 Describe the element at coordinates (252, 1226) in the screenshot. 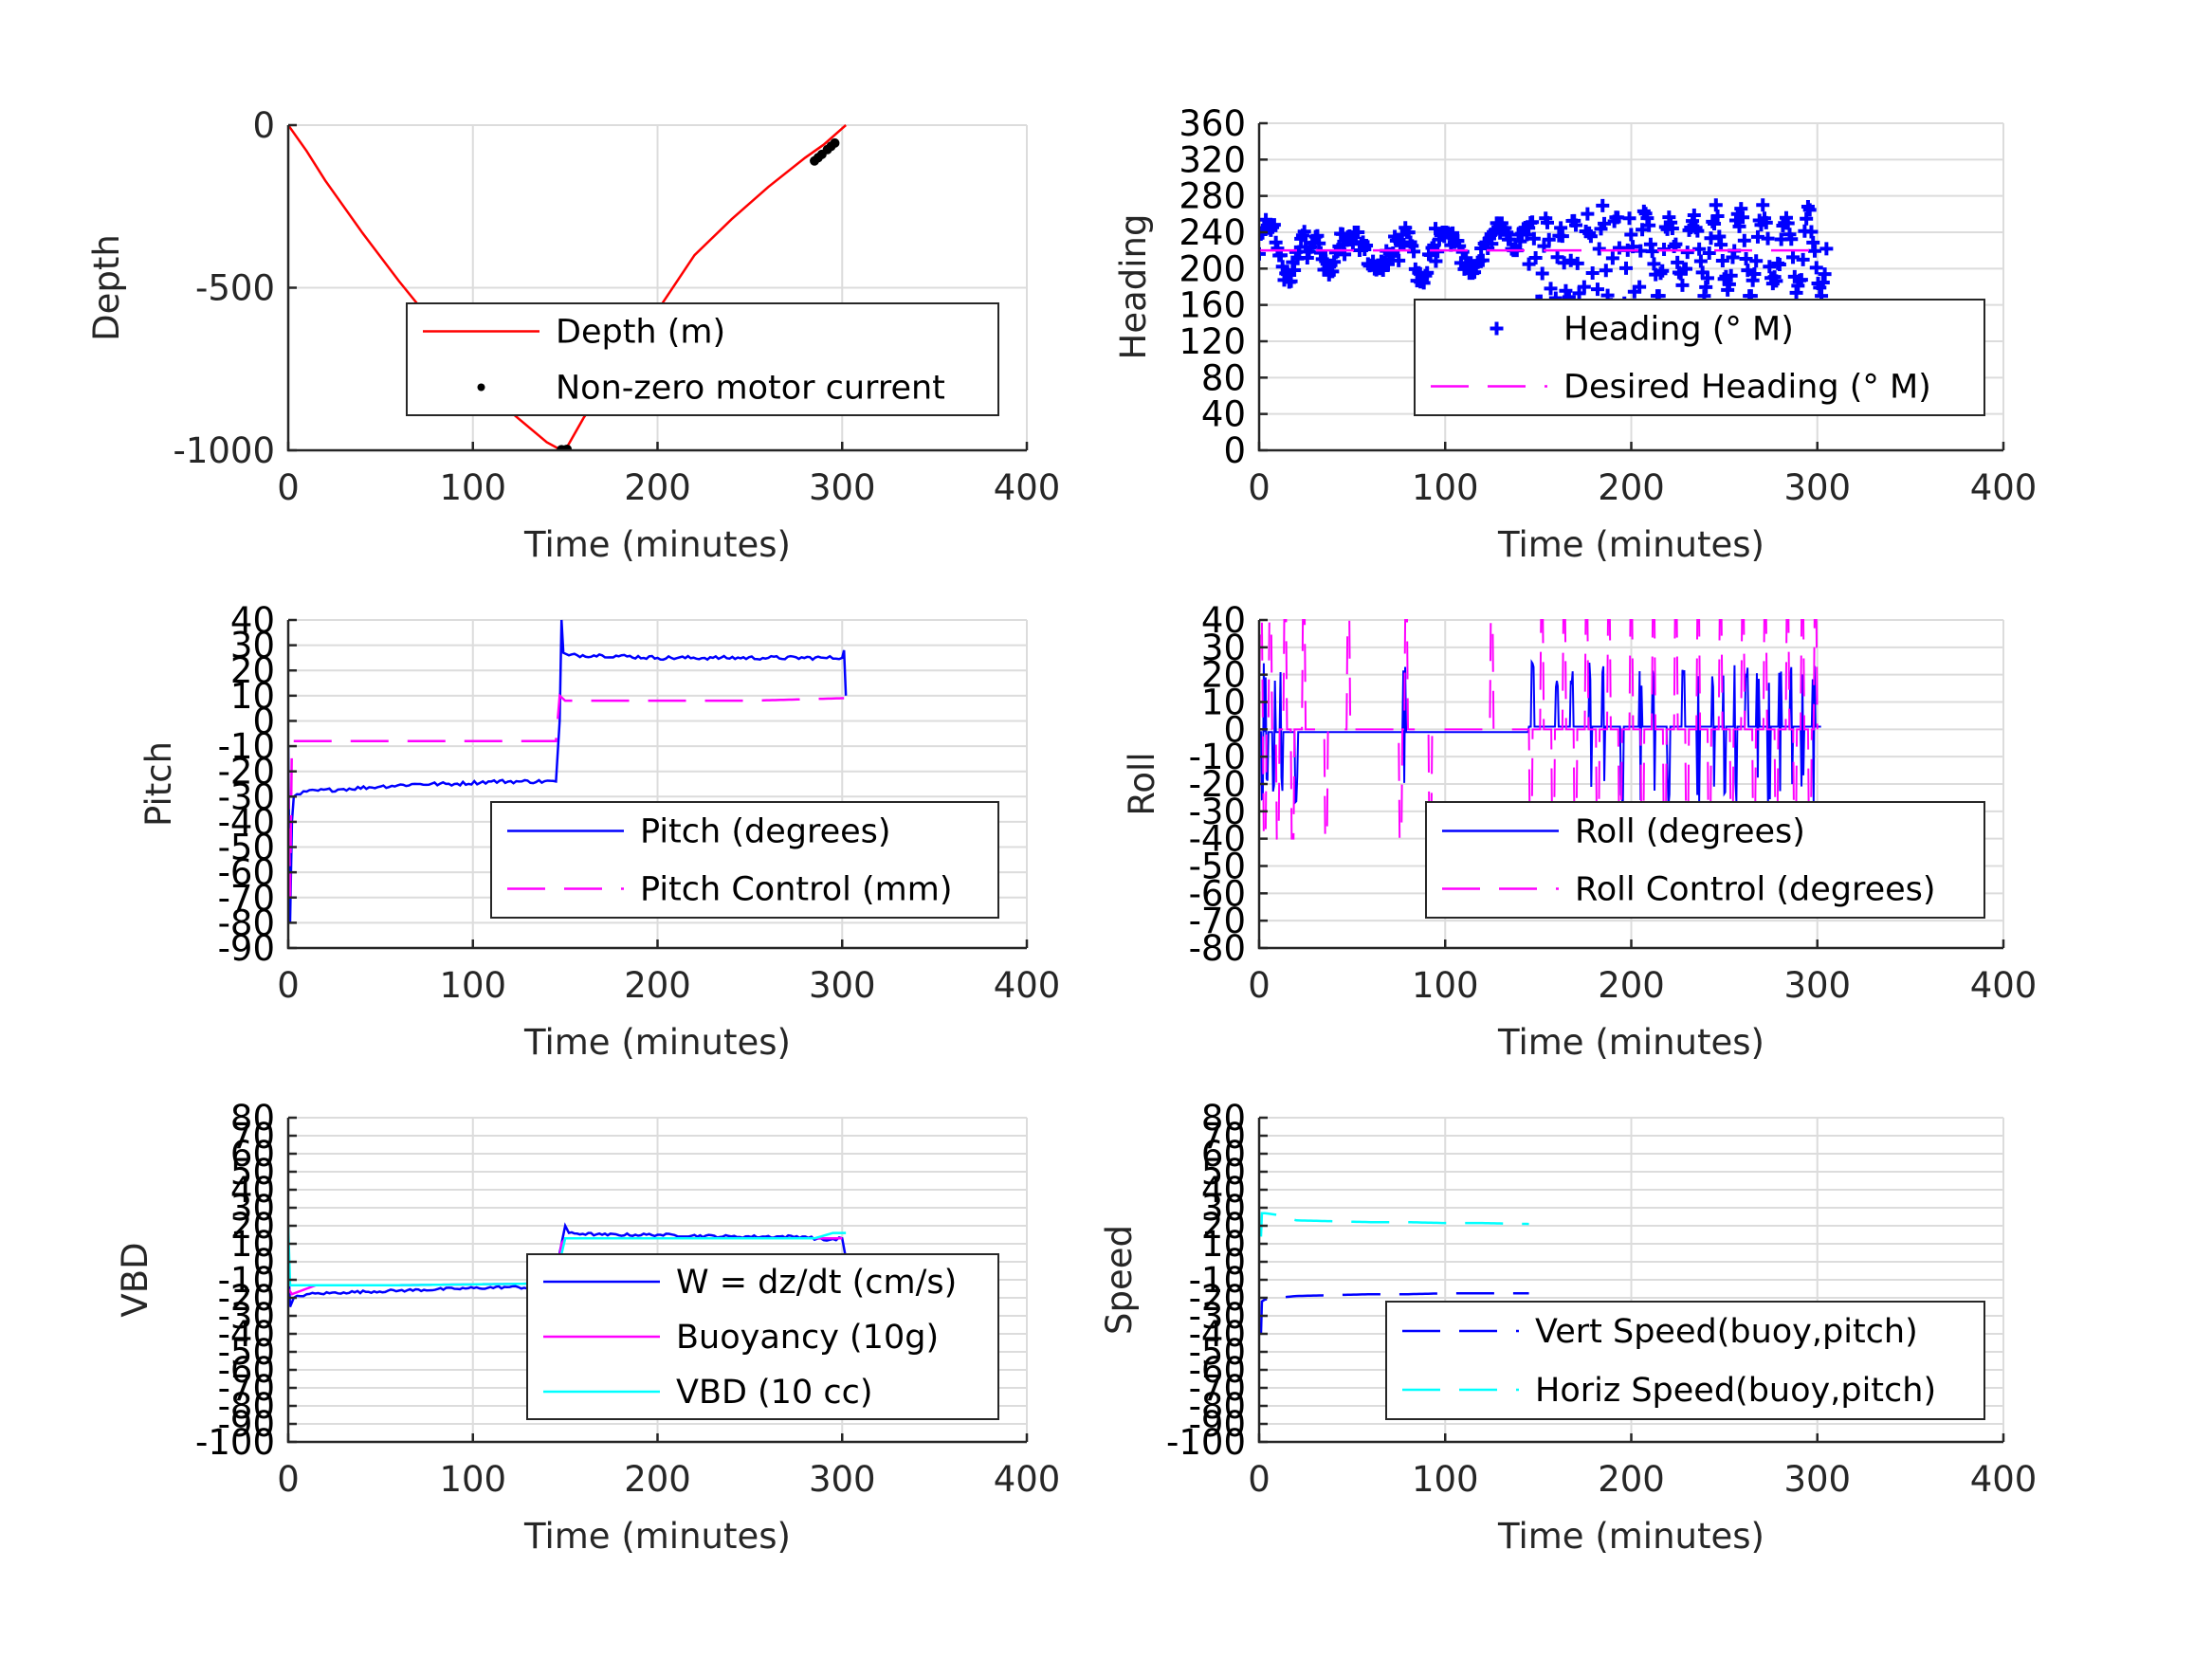

I see `y-tick-label: 20` at that location.